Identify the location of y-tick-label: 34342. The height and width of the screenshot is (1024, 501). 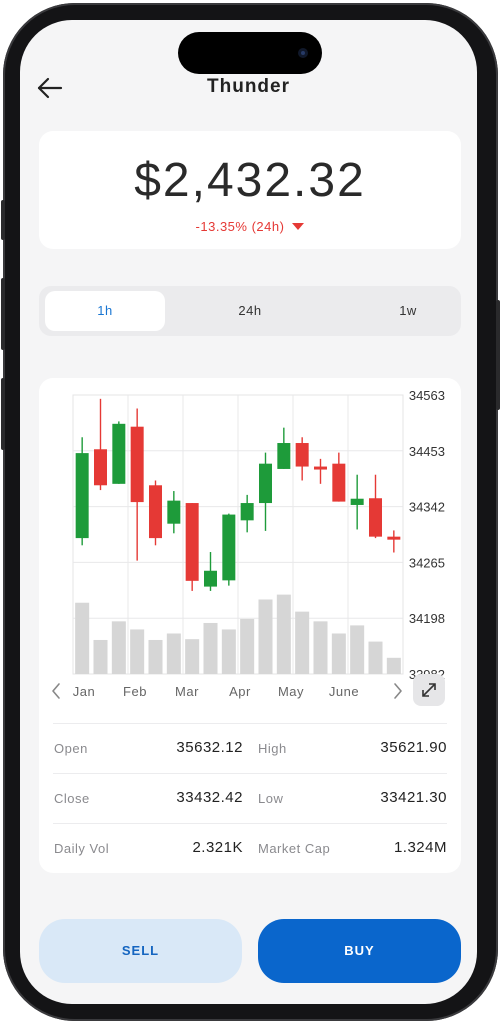
(427, 507).